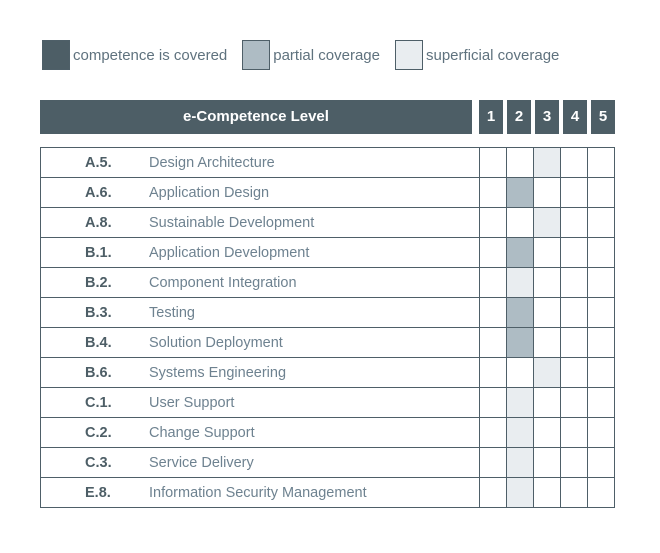  What do you see at coordinates (260, 312) in the screenshot?
I see `competence-label-cell: B.3. Testing` at bounding box center [260, 312].